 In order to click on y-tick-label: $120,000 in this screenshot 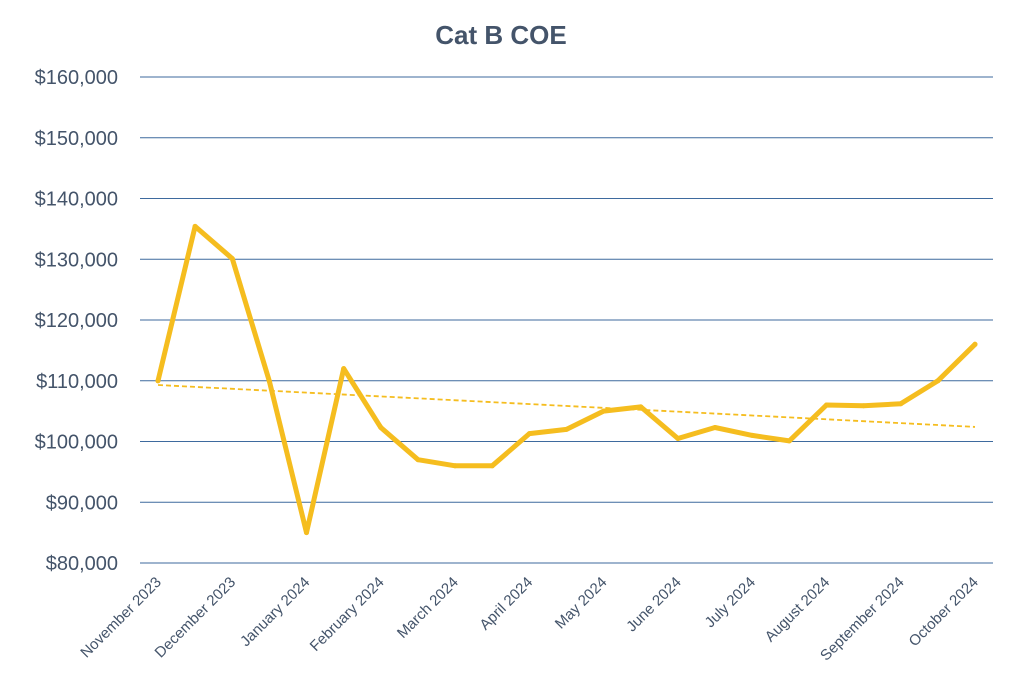, I will do `click(76, 321)`.